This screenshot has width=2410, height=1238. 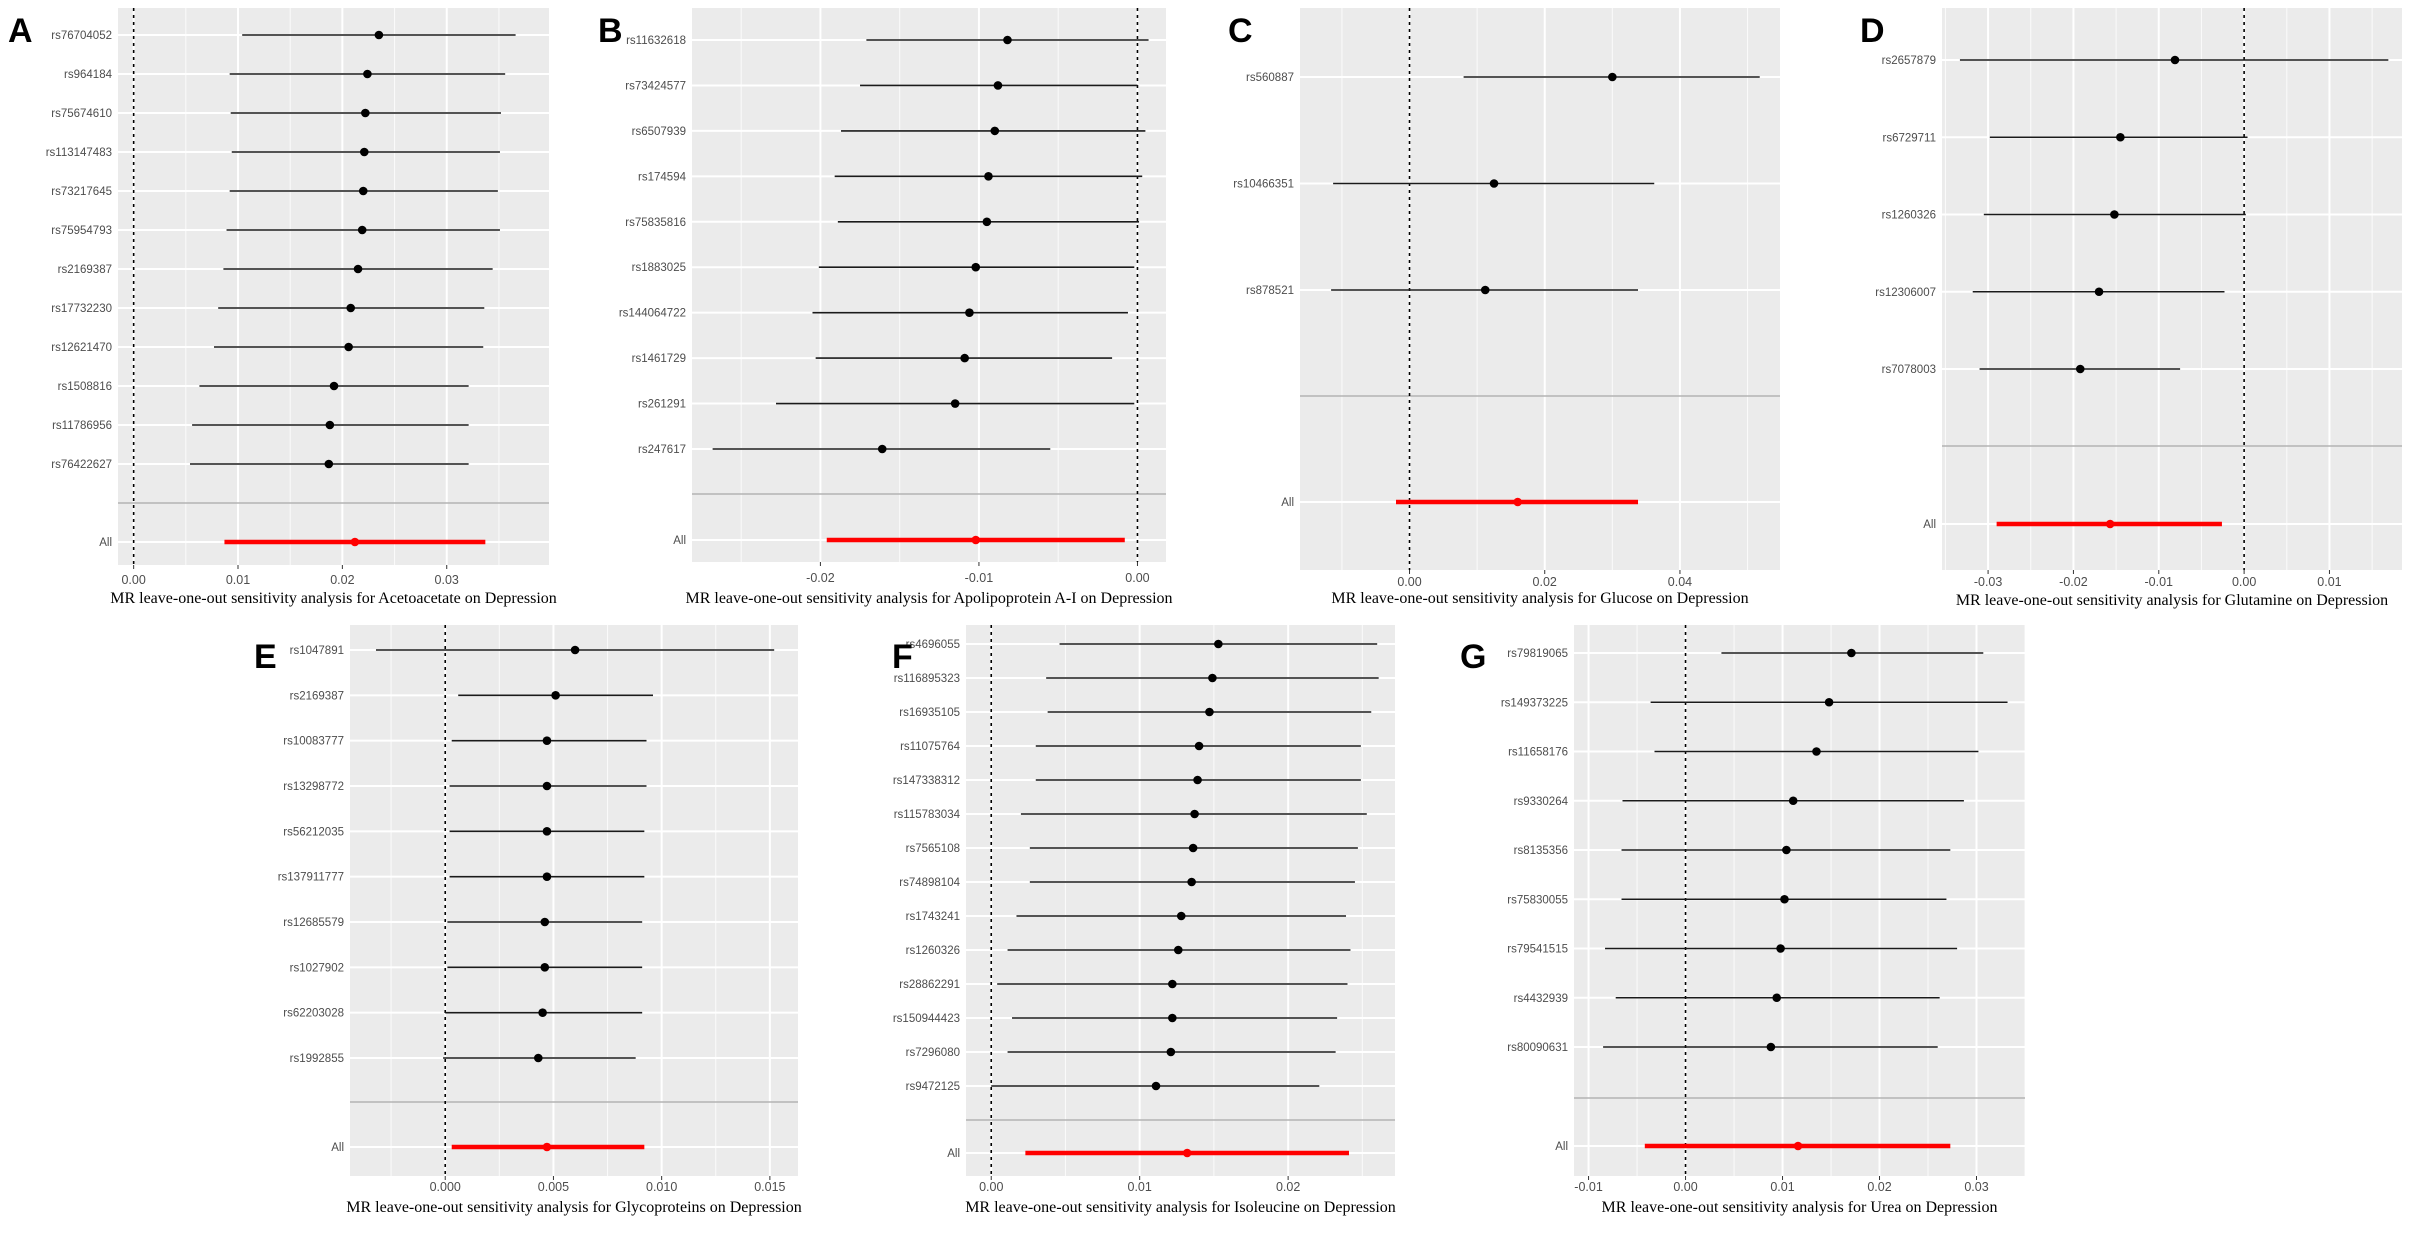 What do you see at coordinates (1541, 851) in the screenshot?
I see `snp-label: rs8135356` at bounding box center [1541, 851].